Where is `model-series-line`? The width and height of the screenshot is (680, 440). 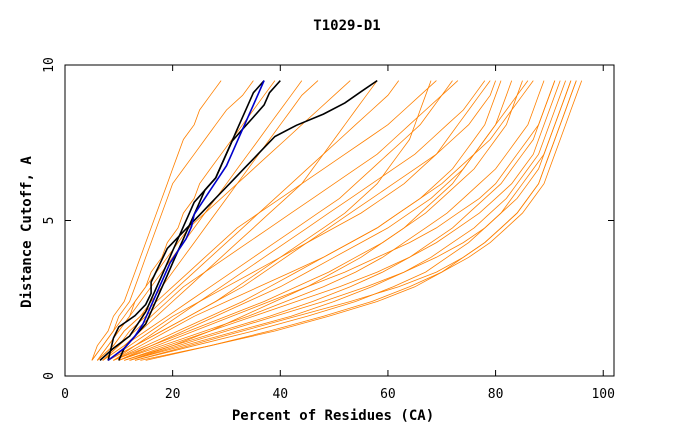 model-series-line is located at coordinates (156, 220).